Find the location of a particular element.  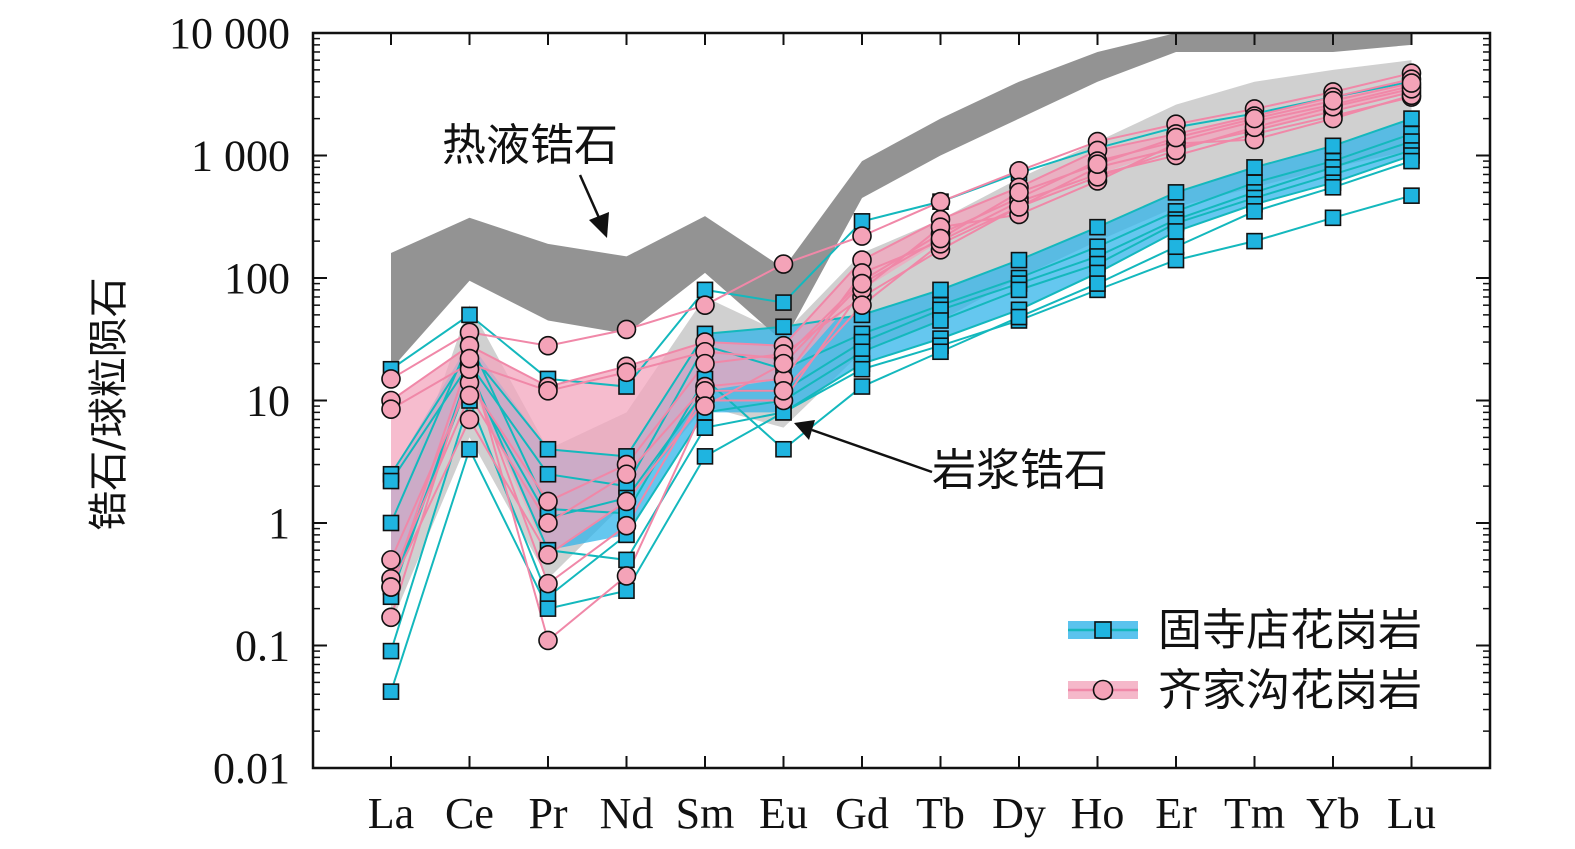

x-tick-label: Nd is located at coordinates (627, 813).